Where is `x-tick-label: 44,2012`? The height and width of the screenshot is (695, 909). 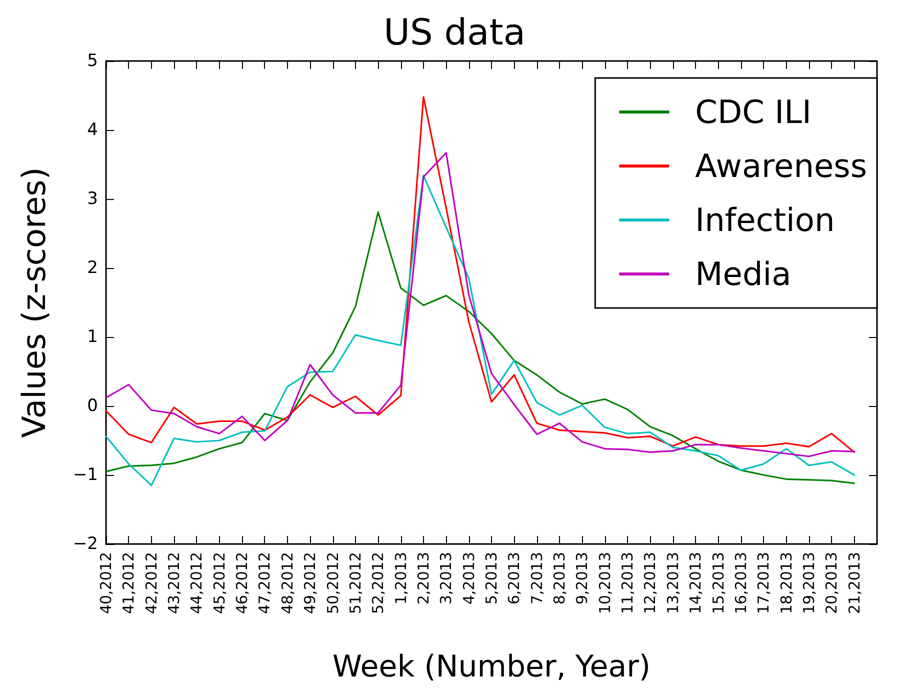 x-tick-label: 44,2012 is located at coordinates (197, 583).